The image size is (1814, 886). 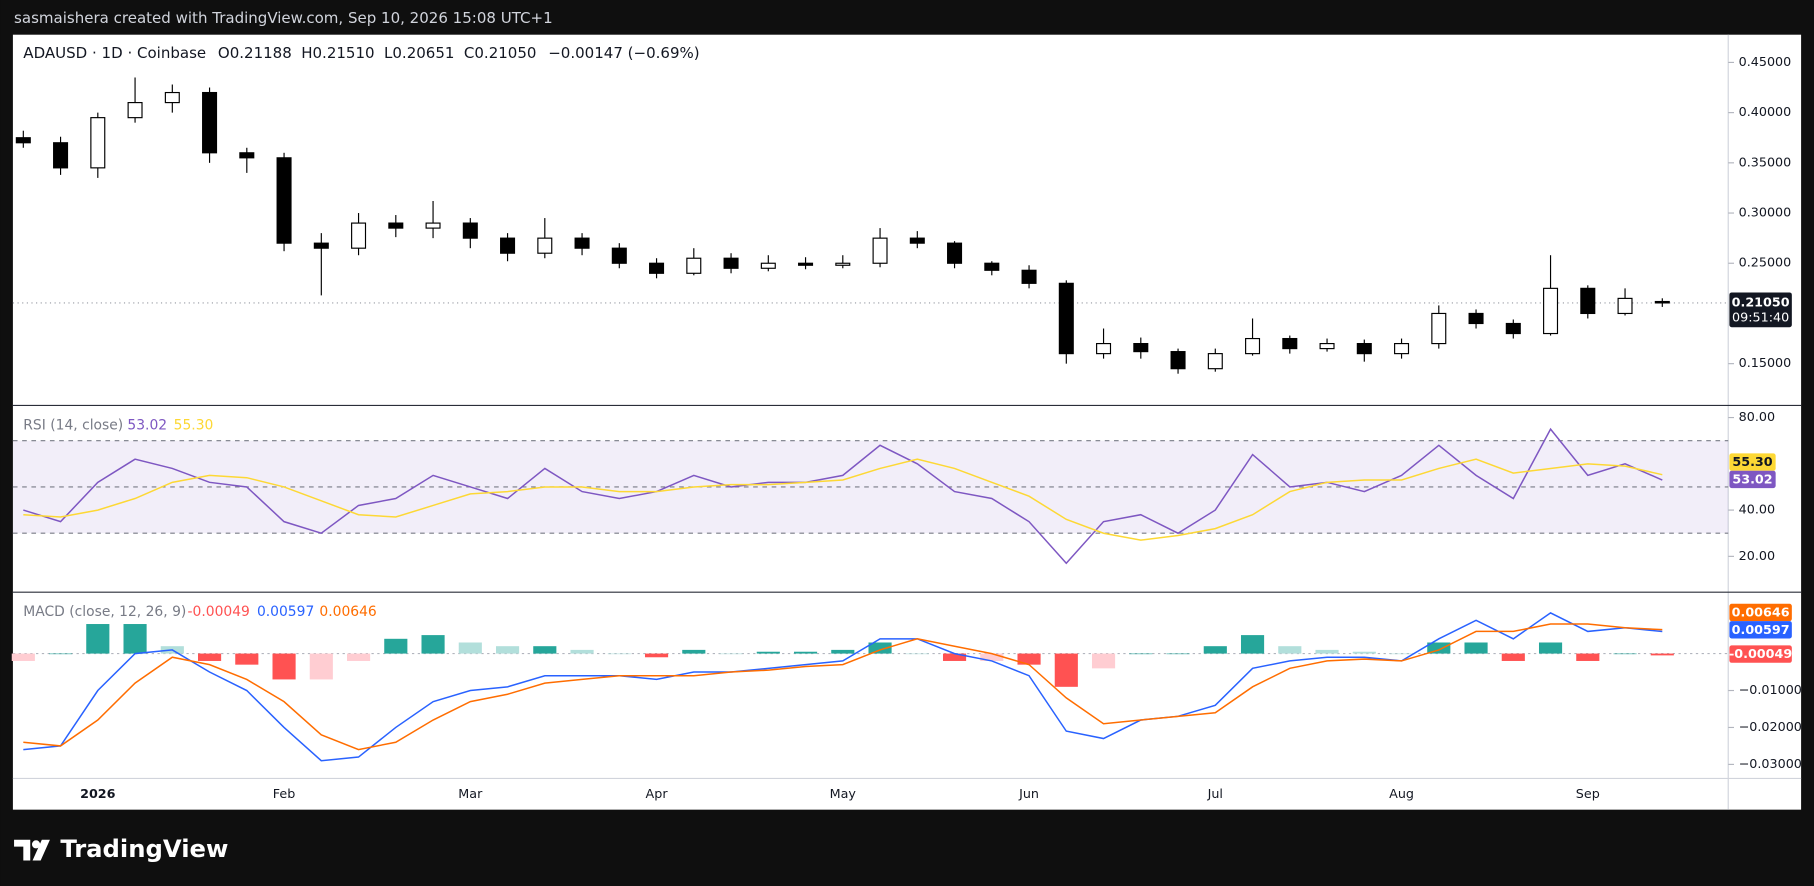 What do you see at coordinates (1765, 262) in the screenshot?
I see `y-tick-label: 0.25000` at bounding box center [1765, 262].